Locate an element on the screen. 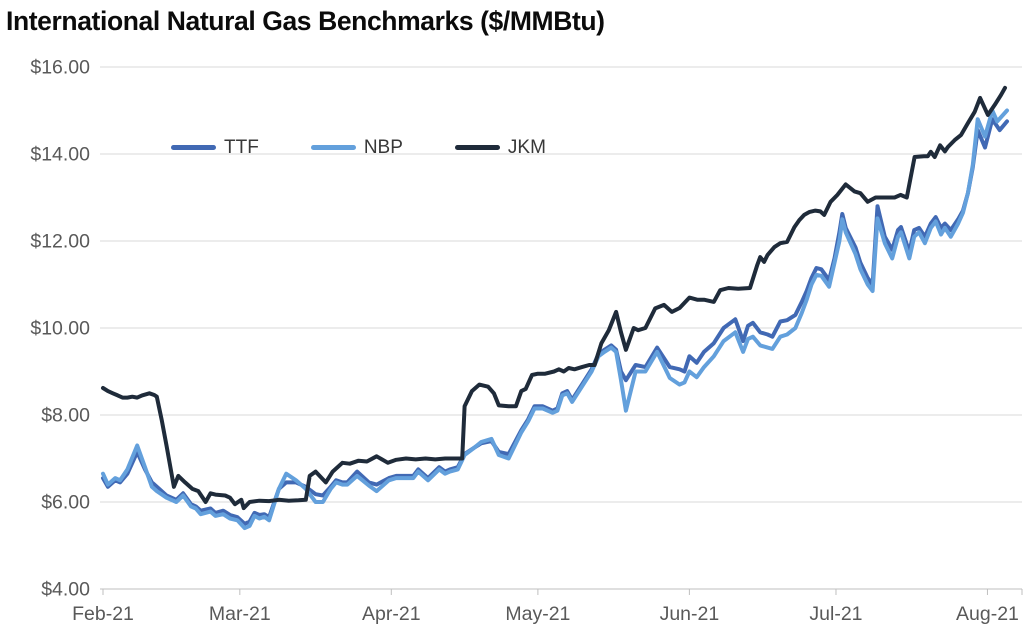  chart-legend: TTF NBP JKM is located at coordinates (358, 147).